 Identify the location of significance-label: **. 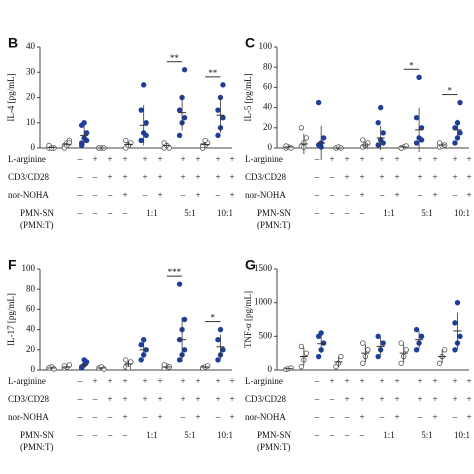
(175, 58).